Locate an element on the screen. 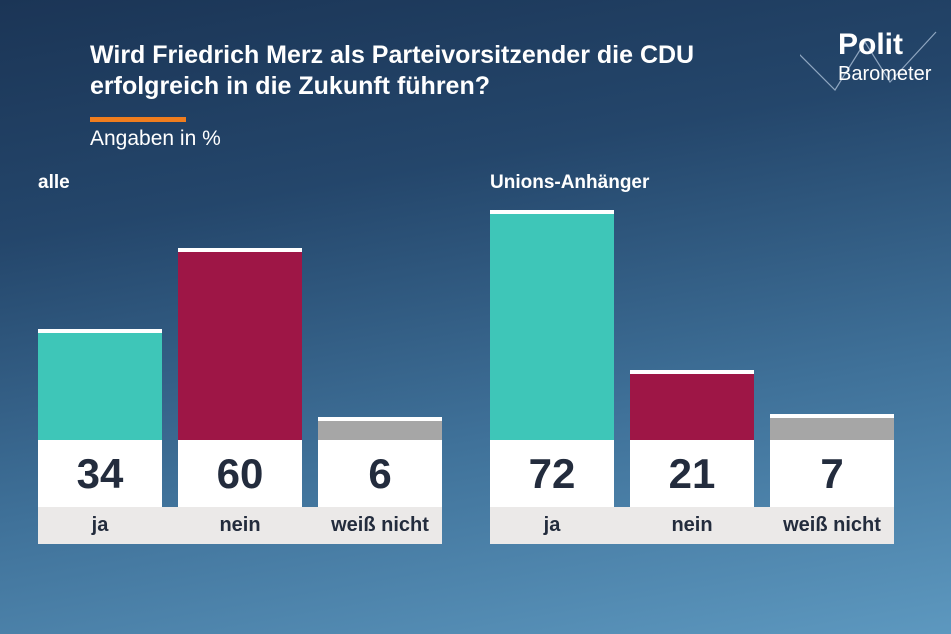 The width and height of the screenshot is (951, 634). data-label: 72 is located at coordinates (552, 473).